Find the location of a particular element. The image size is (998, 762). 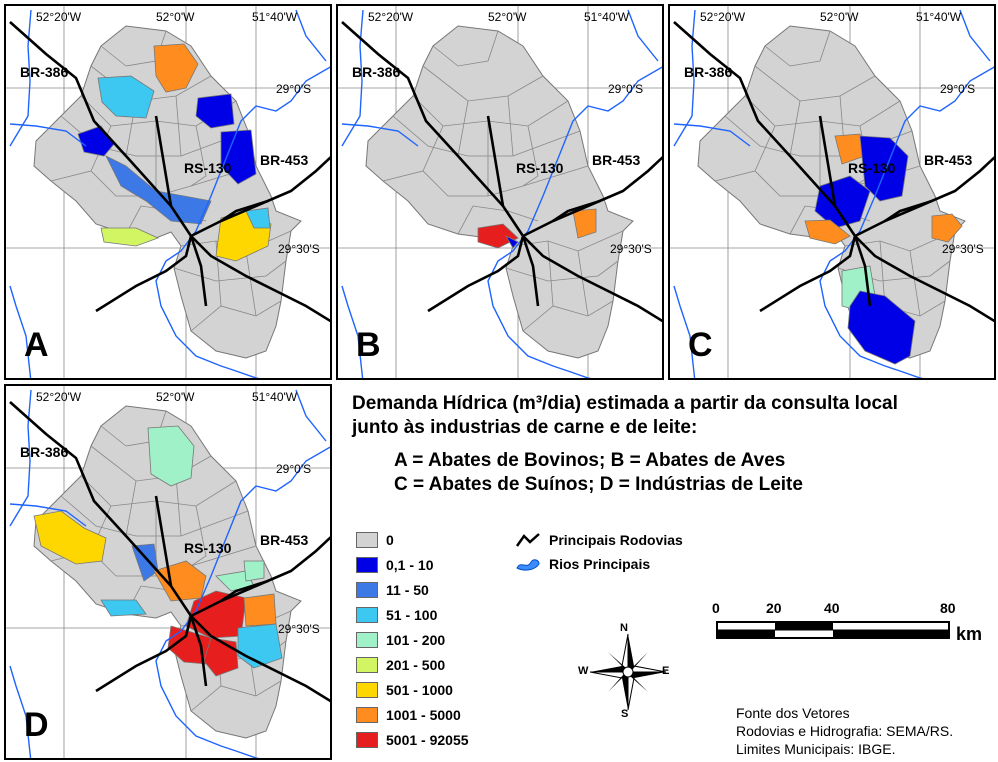

legend-class-1: 0,1 - 10 is located at coordinates (394, 565).